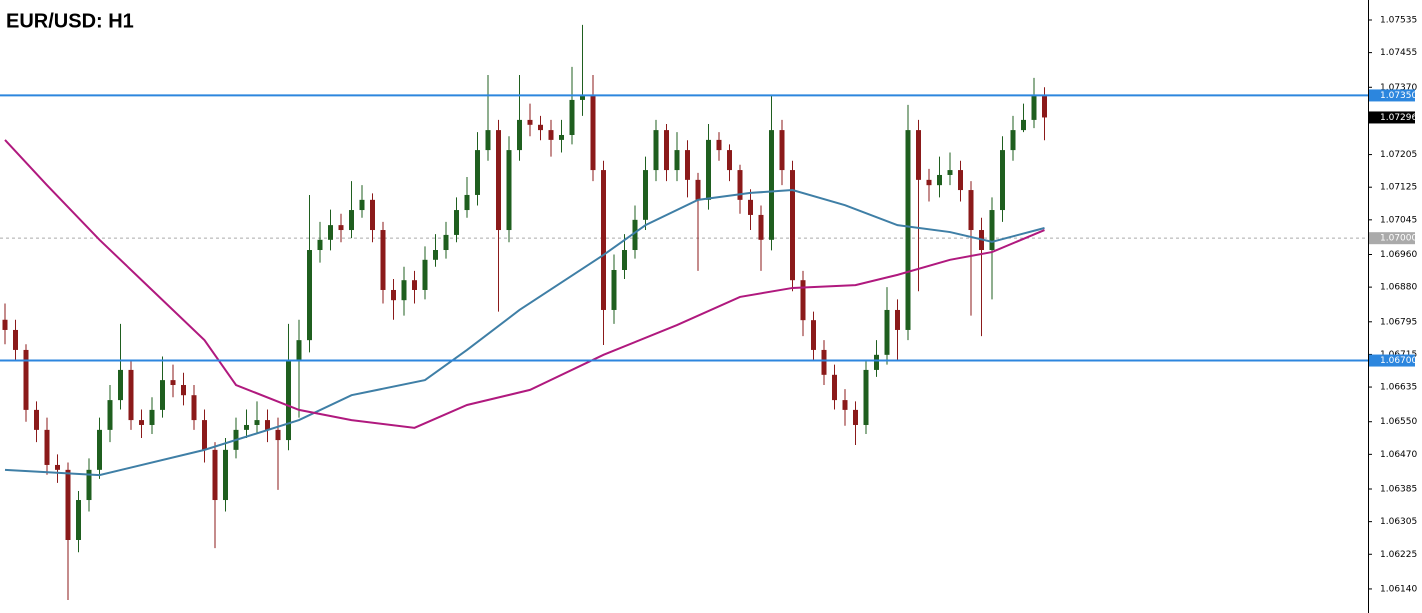  Describe the element at coordinates (1398, 88) in the screenshot. I see `y-tick-label: 1.07370` at that location.